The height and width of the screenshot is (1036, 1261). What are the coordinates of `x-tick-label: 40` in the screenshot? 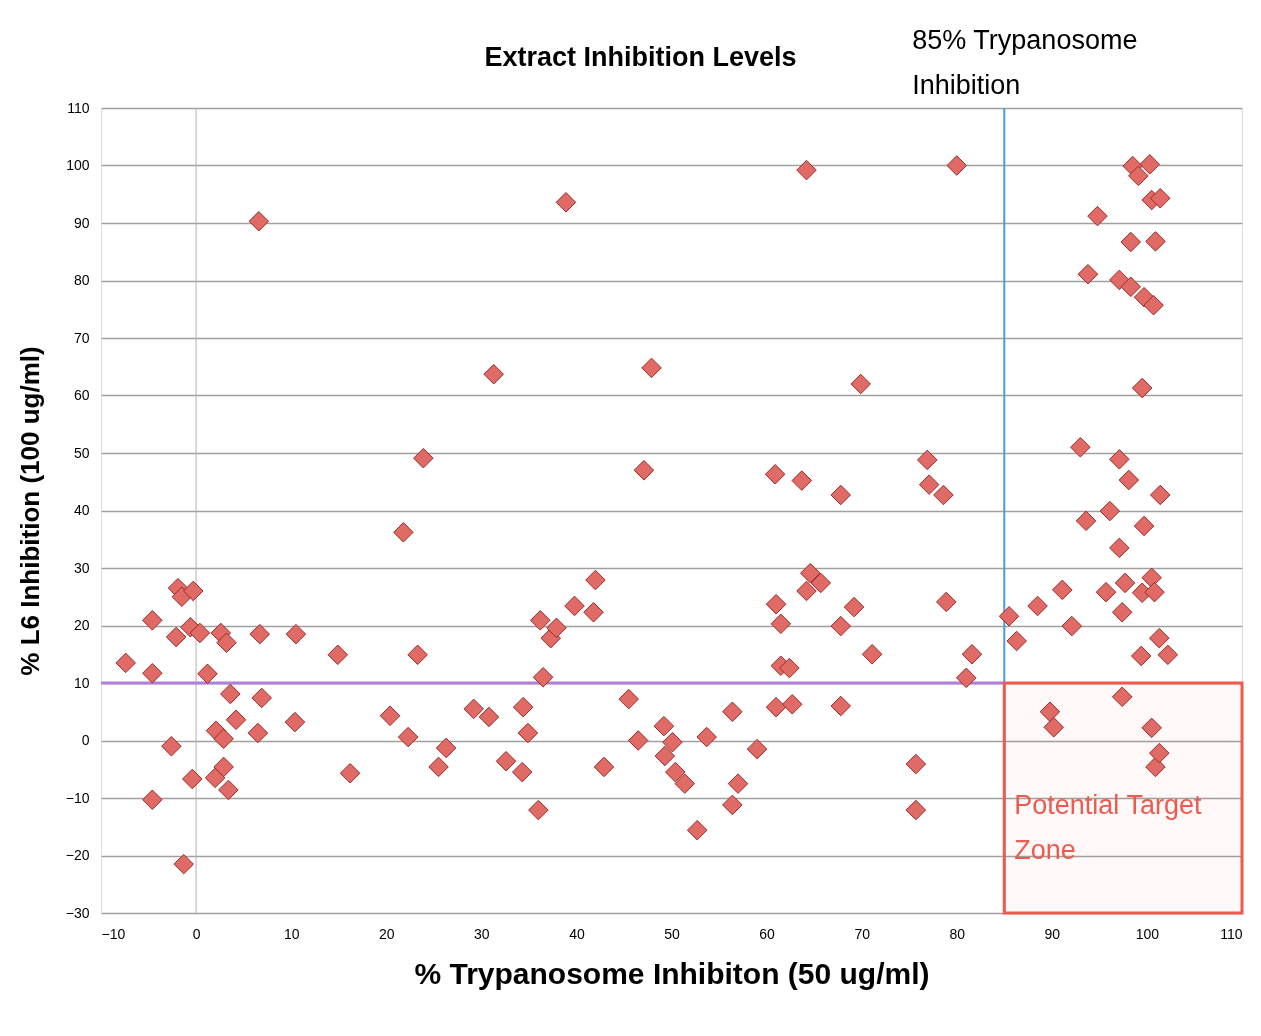 It's located at (577, 933).